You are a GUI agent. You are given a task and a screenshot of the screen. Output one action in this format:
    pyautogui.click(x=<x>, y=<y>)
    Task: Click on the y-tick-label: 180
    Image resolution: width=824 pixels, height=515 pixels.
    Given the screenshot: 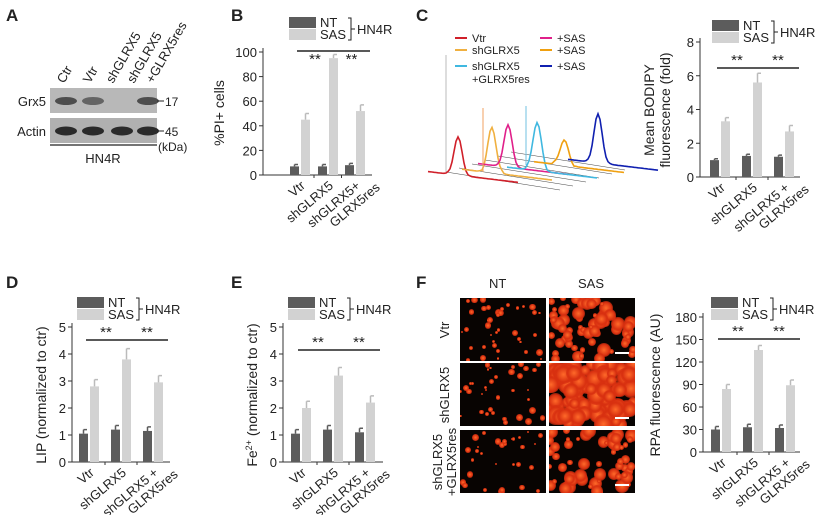 What is the action you would take?
    pyautogui.click(x=686, y=317)
    